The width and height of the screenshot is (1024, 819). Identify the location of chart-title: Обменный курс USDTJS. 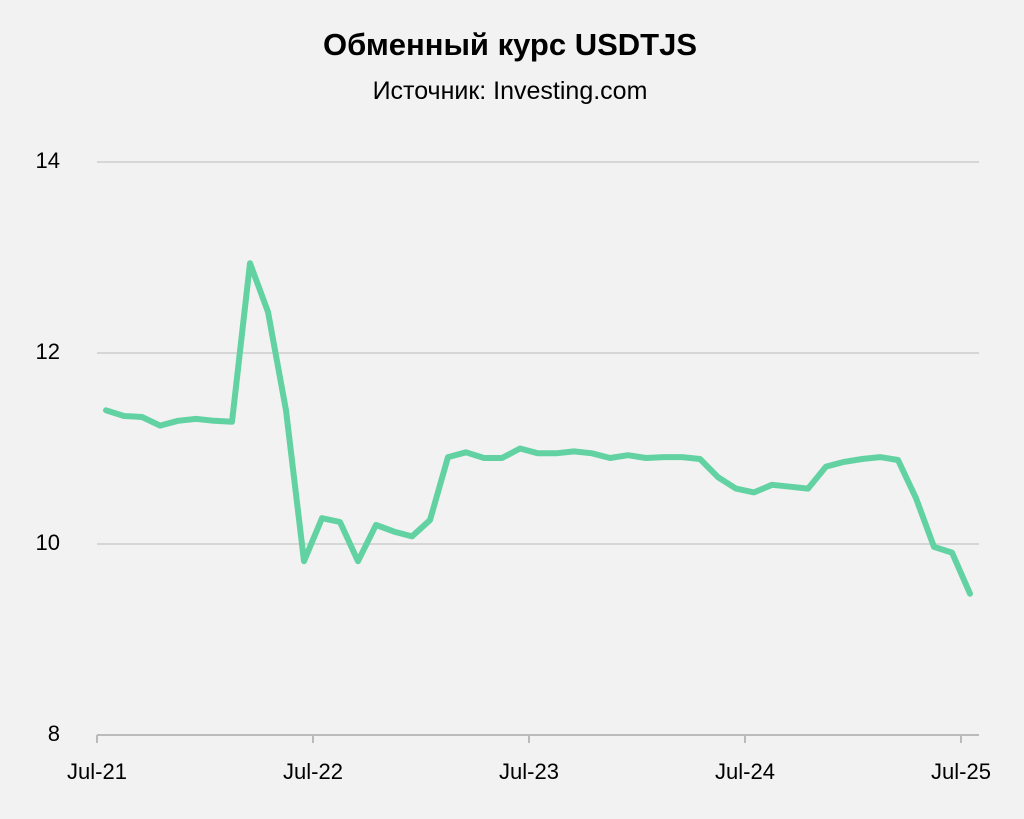
(510, 44).